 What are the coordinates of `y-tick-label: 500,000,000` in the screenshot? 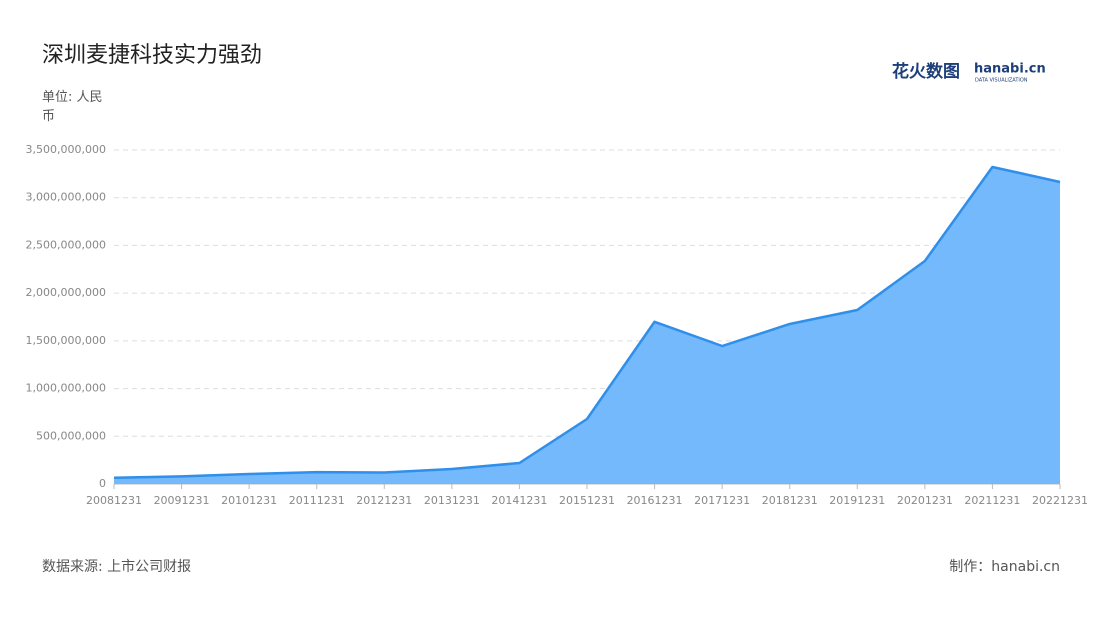 It's located at (71, 435).